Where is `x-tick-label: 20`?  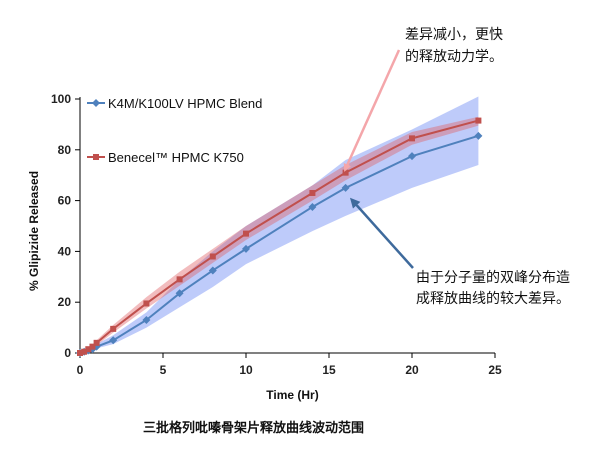
x-tick-label: 20 is located at coordinates (412, 370).